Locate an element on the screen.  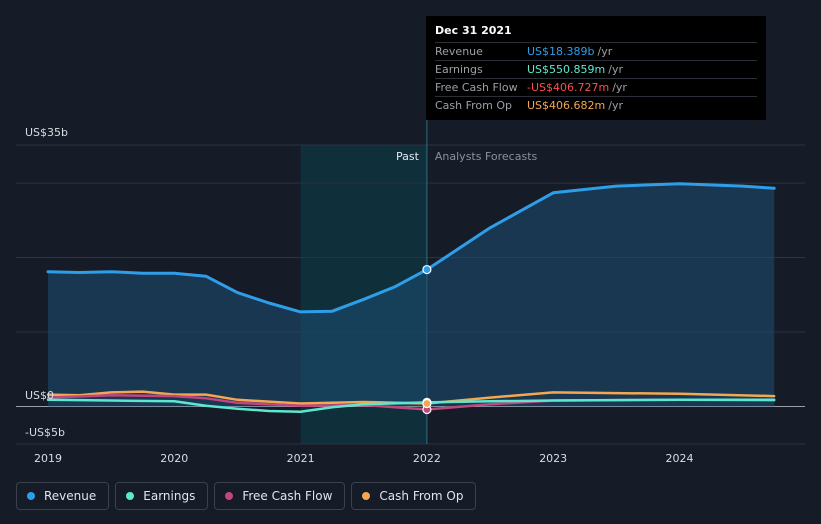
past-label: Past is located at coordinates (408, 156).